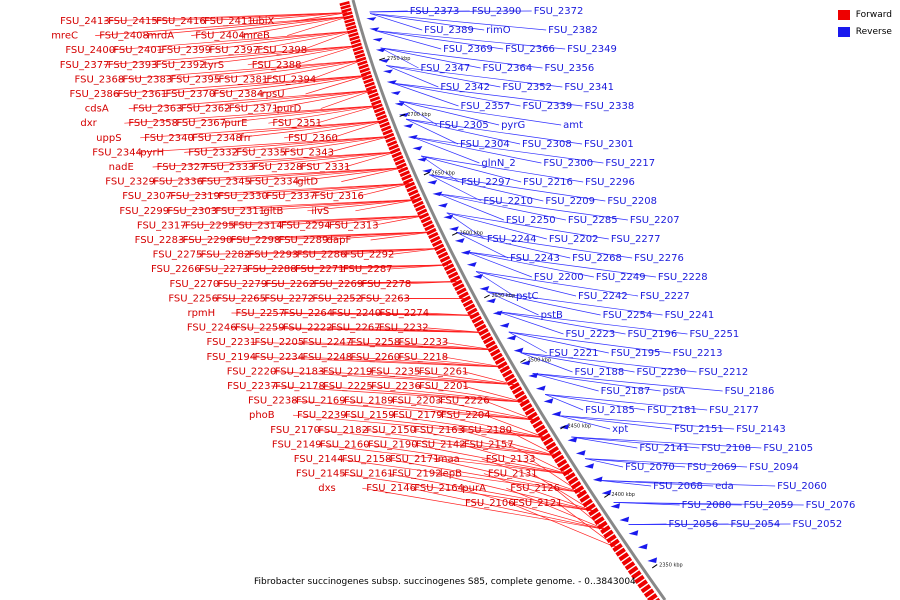  I want to click on reverse-gene-label: FSU_2141, so click(664, 448).